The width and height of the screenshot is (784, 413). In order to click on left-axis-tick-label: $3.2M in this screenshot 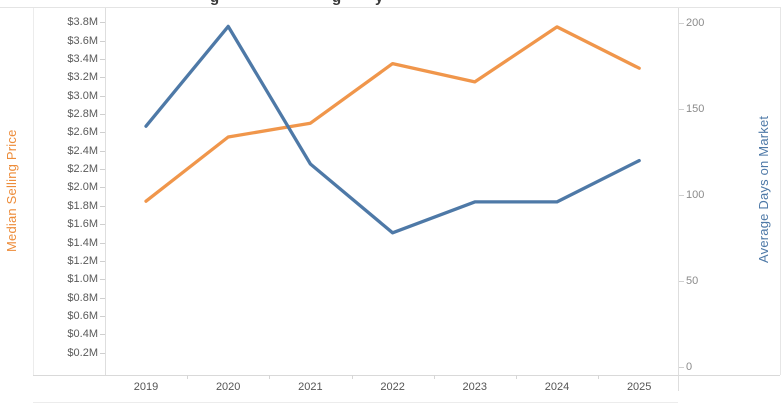, I will do `click(82, 77)`.